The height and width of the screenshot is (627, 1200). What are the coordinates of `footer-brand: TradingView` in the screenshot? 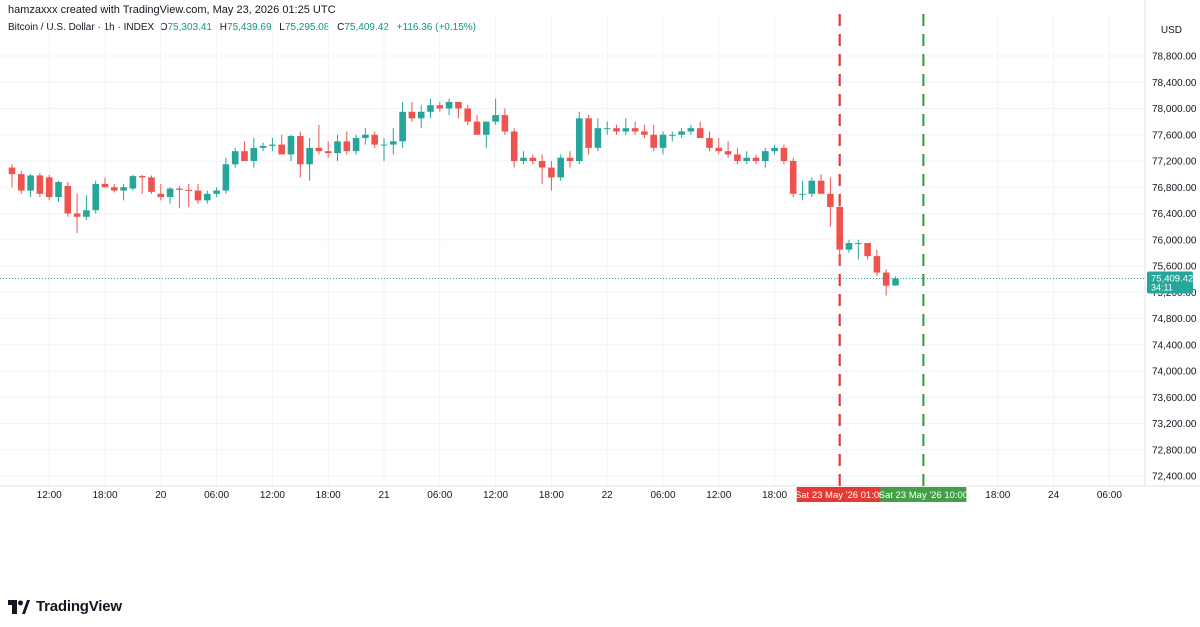 It's located at (65, 606).